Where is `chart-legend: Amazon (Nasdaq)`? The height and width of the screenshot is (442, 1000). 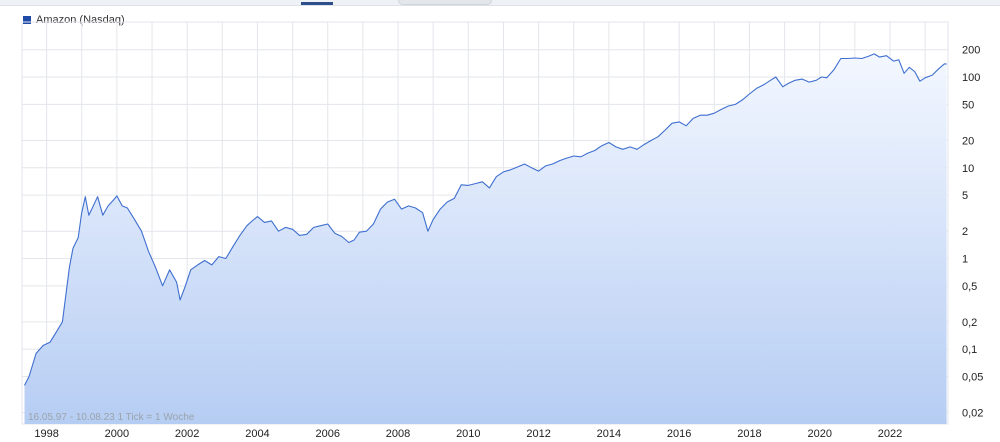
chart-legend: Amazon (Nasdaq) is located at coordinates (74, 20).